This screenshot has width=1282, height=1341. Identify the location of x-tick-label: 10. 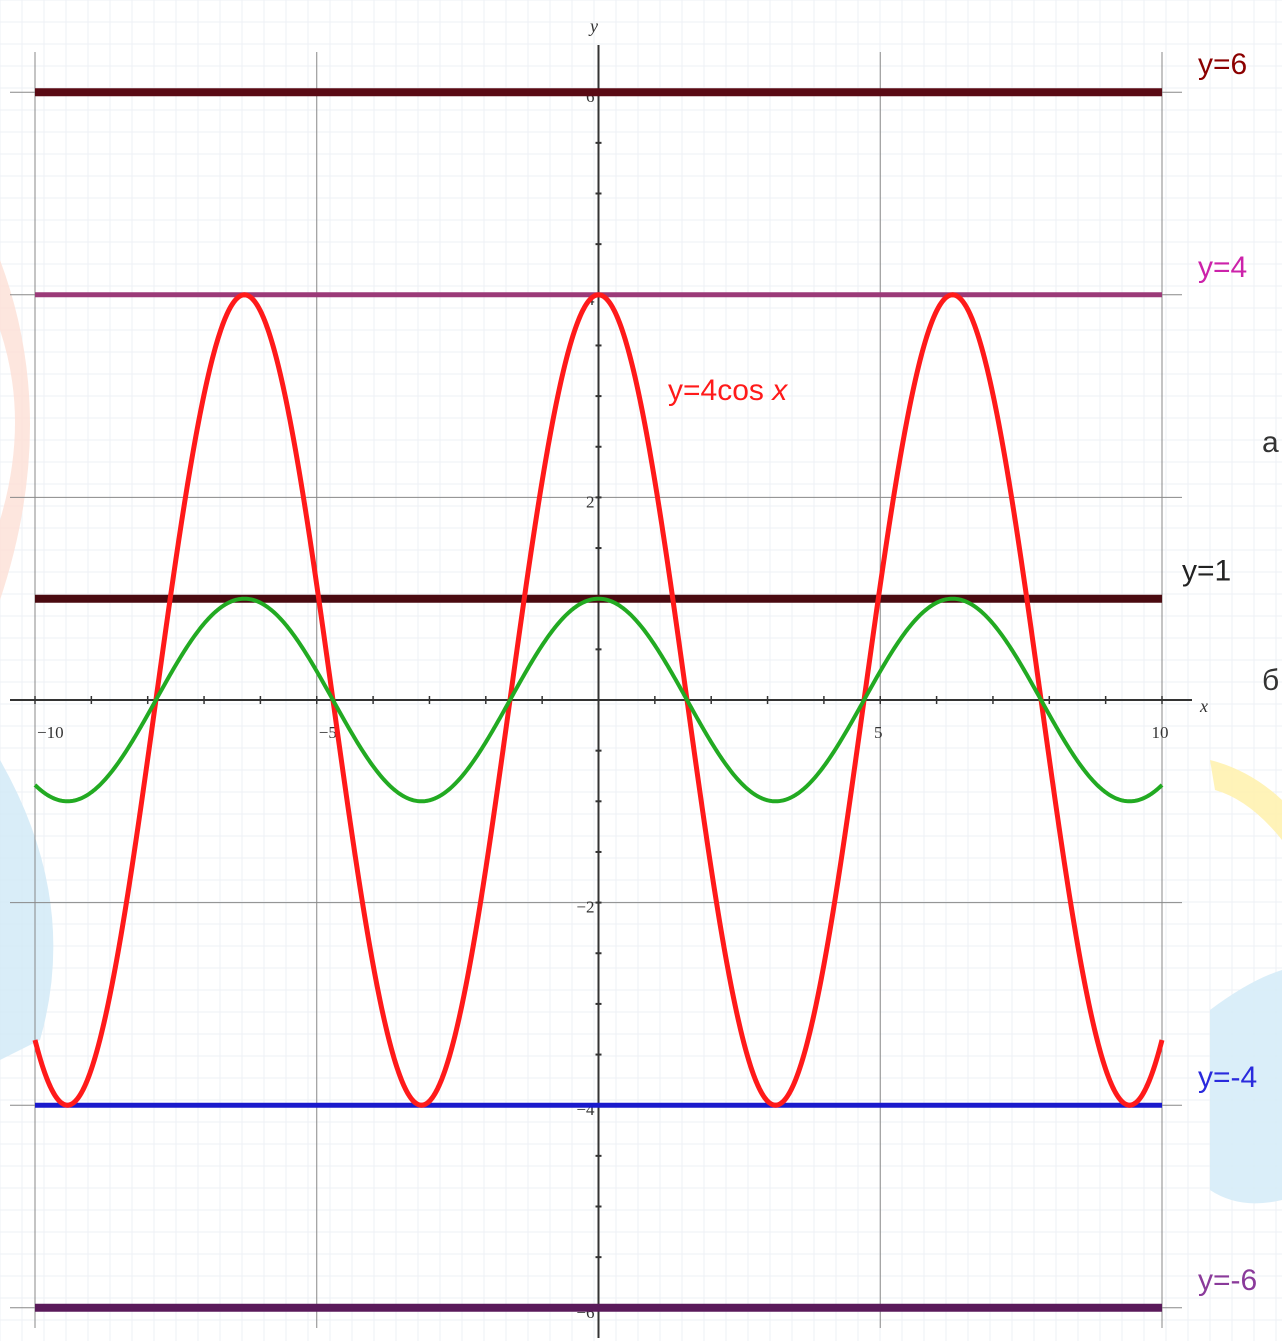
(1160, 732).